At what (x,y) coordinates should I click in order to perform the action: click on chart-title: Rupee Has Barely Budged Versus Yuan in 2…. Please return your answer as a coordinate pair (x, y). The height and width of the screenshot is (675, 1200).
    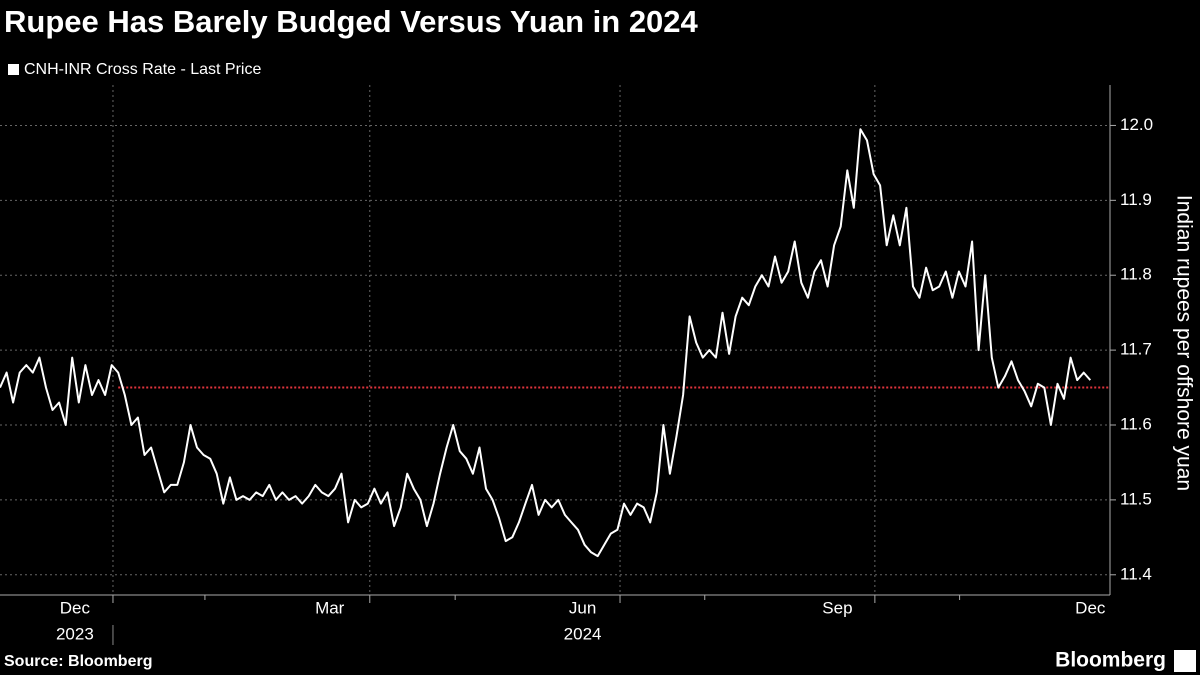
    Looking at the image, I should click on (351, 21).